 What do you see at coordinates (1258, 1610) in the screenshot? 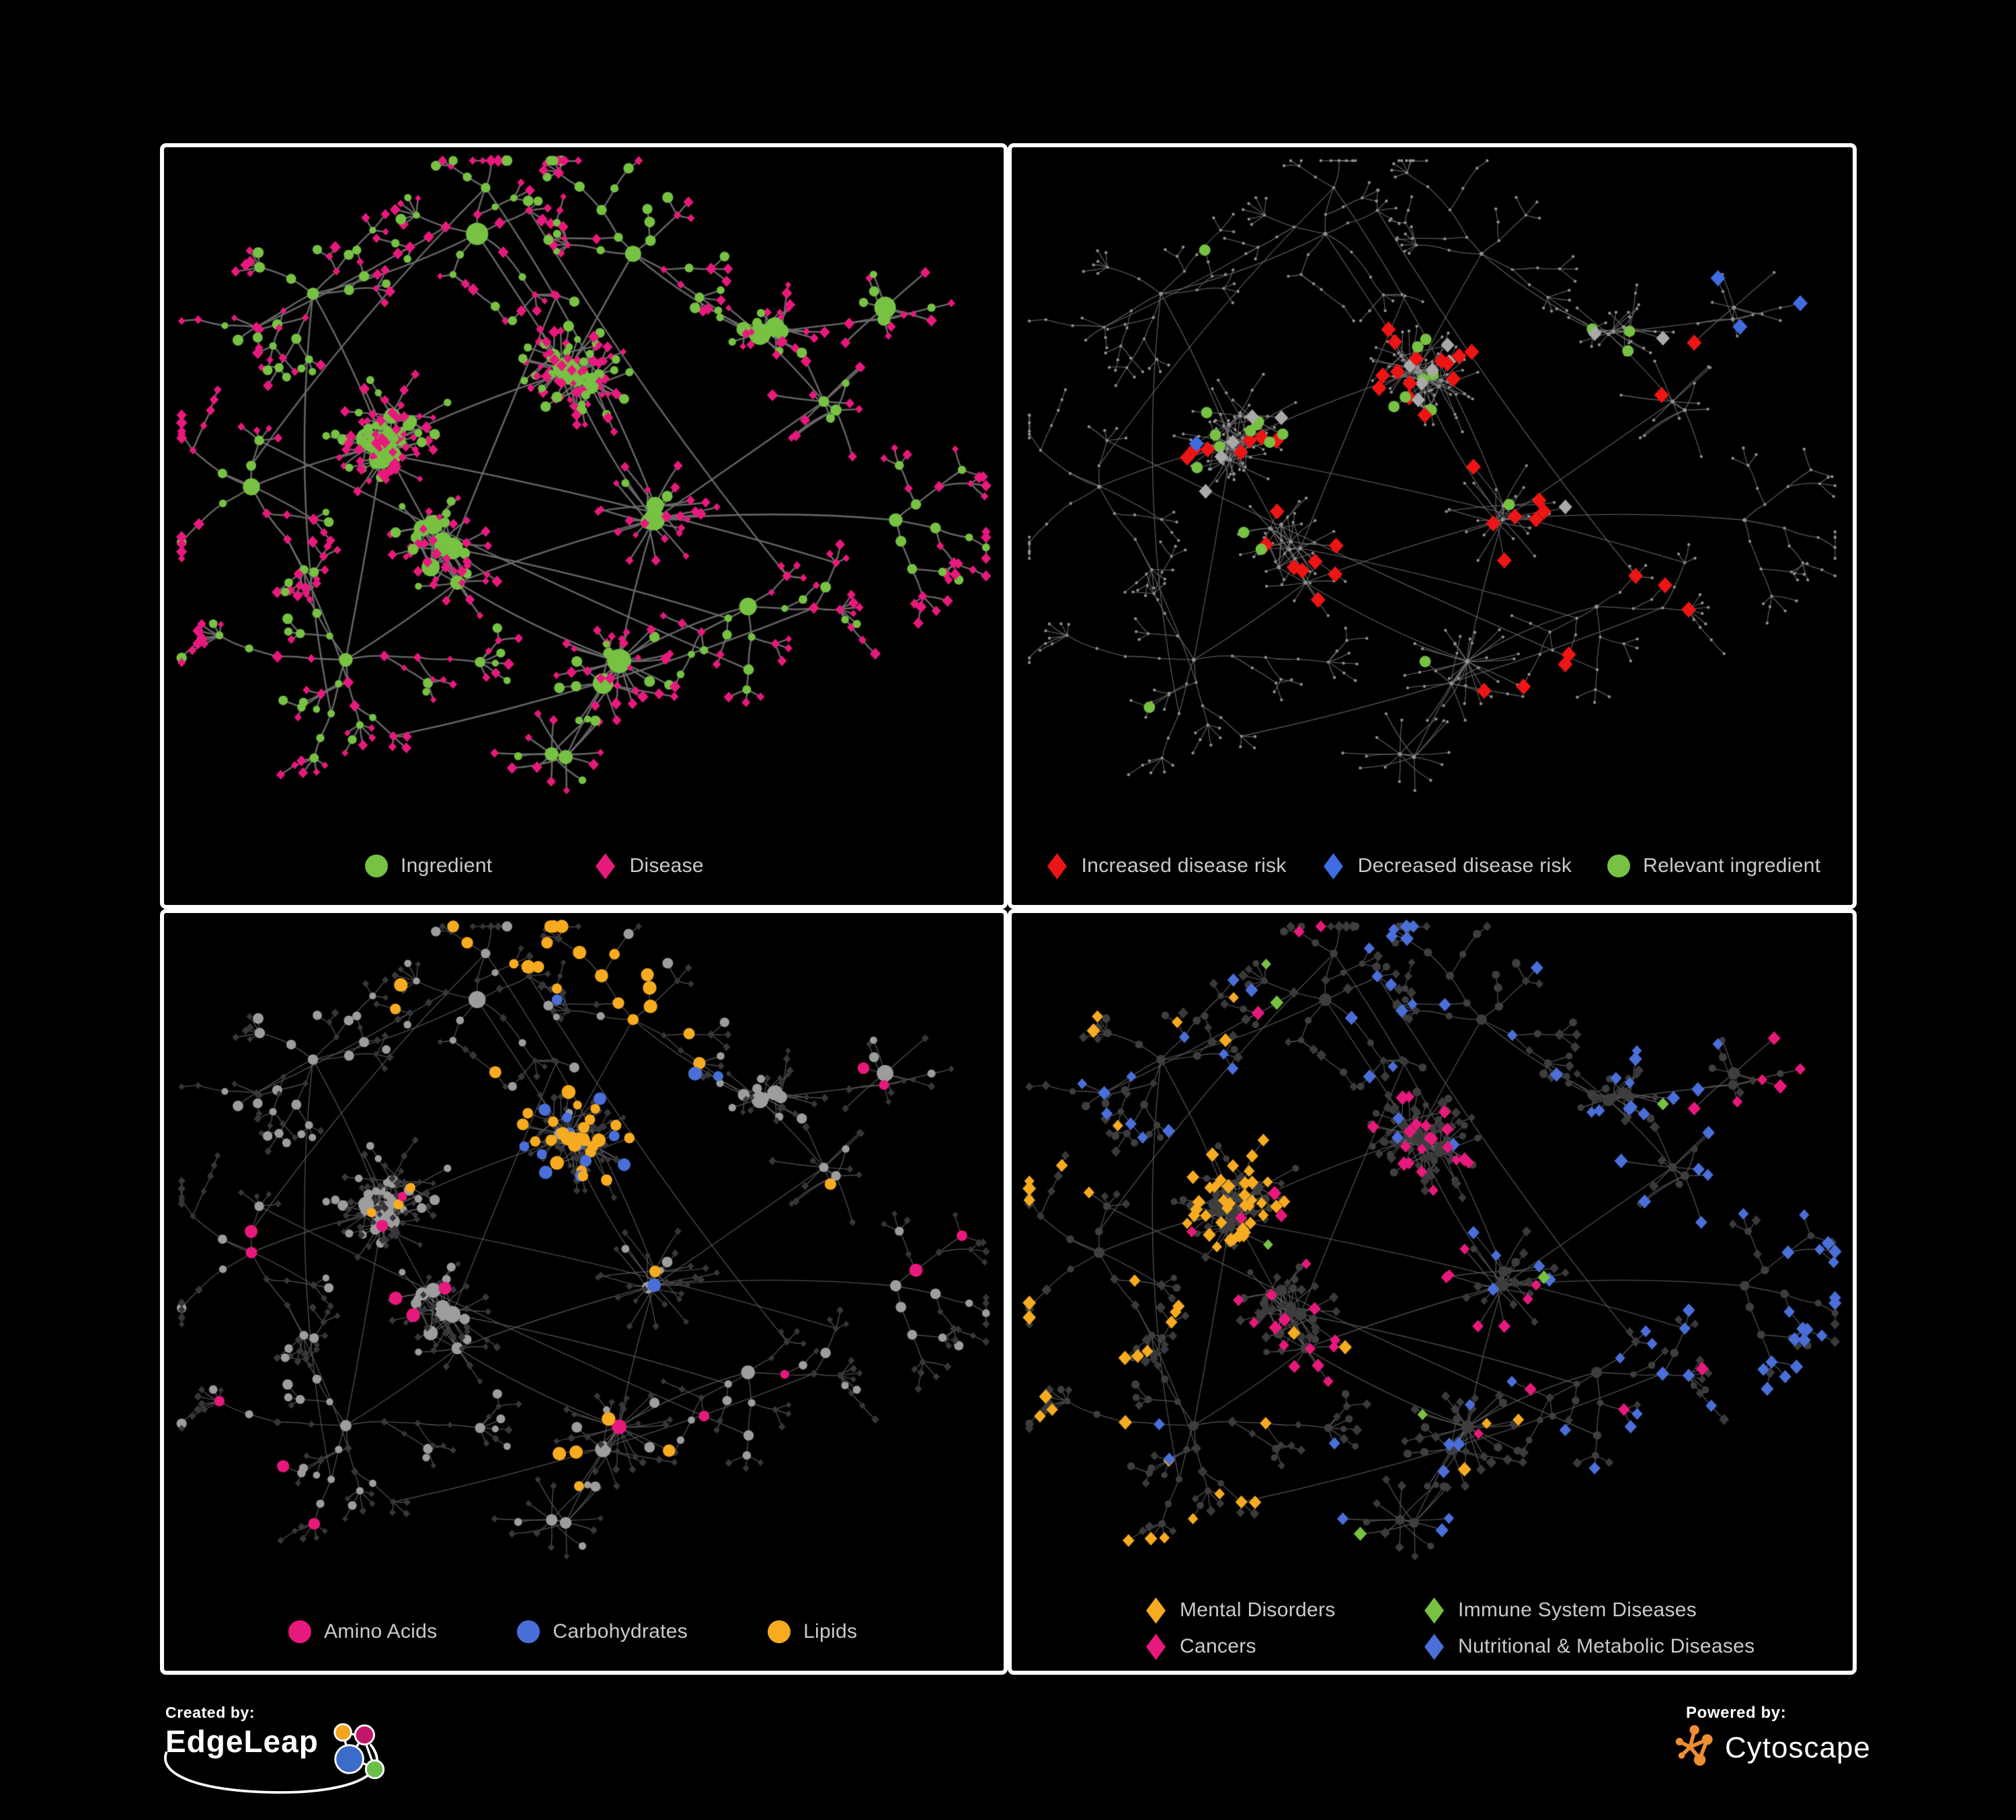
I see `legend-label: Mental Disorders` at bounding box center [1258, 1610].